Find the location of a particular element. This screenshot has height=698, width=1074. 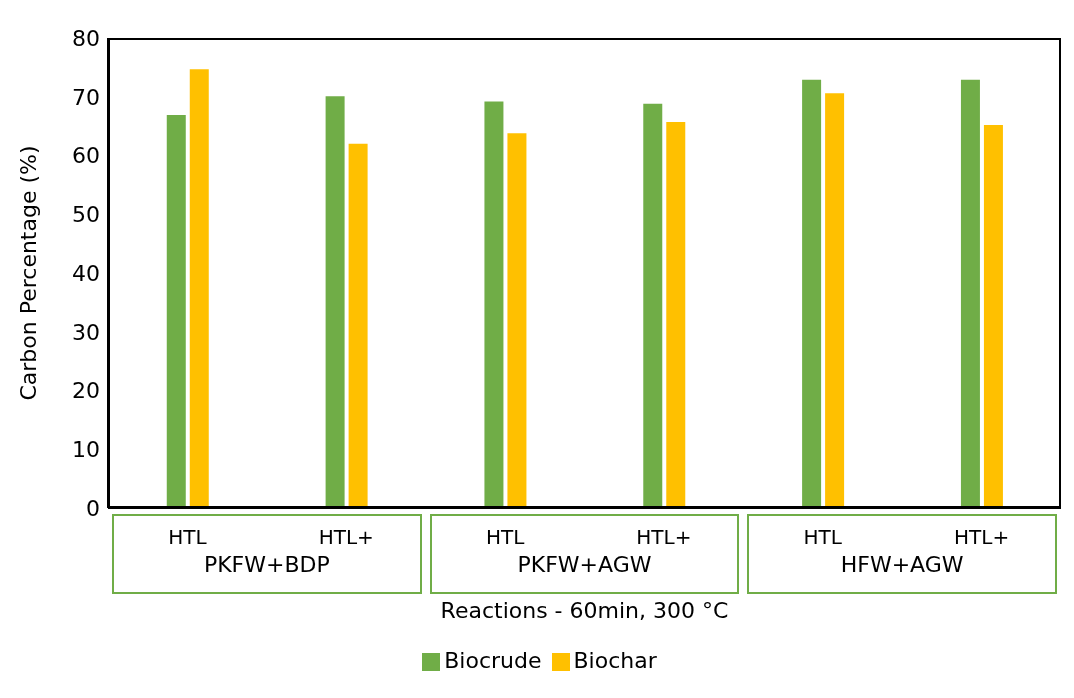

y-tick-label: 0 is located at coordinates (93, 508).